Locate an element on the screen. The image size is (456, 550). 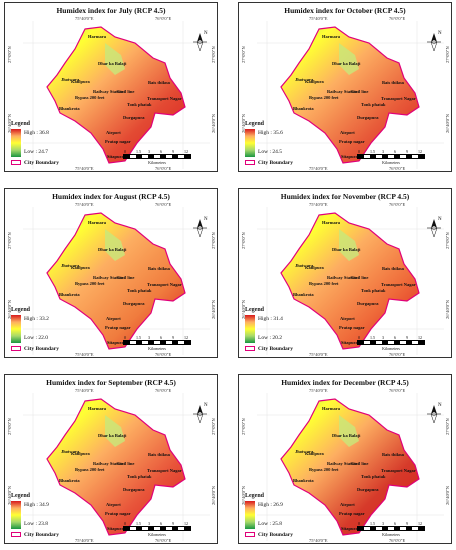
legend: Legend High : 34.9 Low : 23.8 is located at coordinates (30, 511).